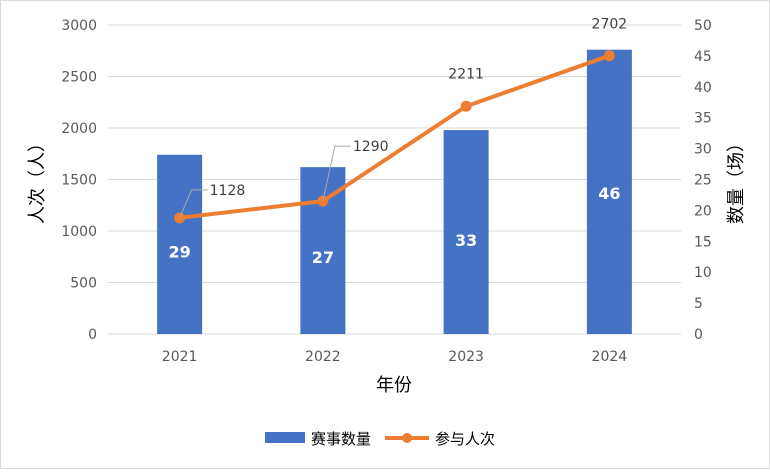 The height and width of the screenshot is (472, 770). Describe the element at coordinates (79, 78) in the screenshot. I see `y-left-tick-label: 2500` at that location.